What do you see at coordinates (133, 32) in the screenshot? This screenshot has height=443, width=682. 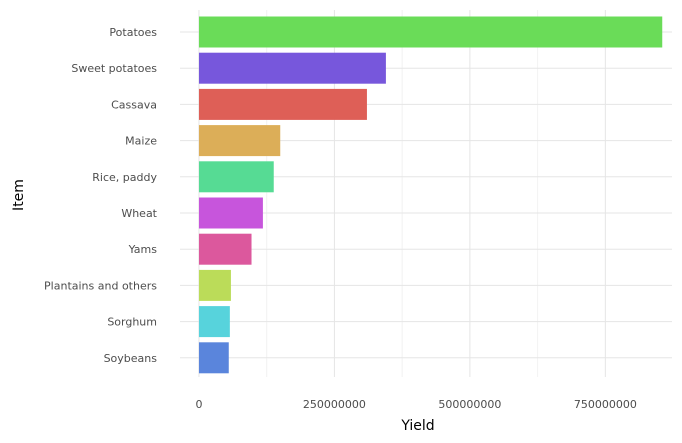 I see `y-tick-label: Potatoes` at bounding box center [133, 32].